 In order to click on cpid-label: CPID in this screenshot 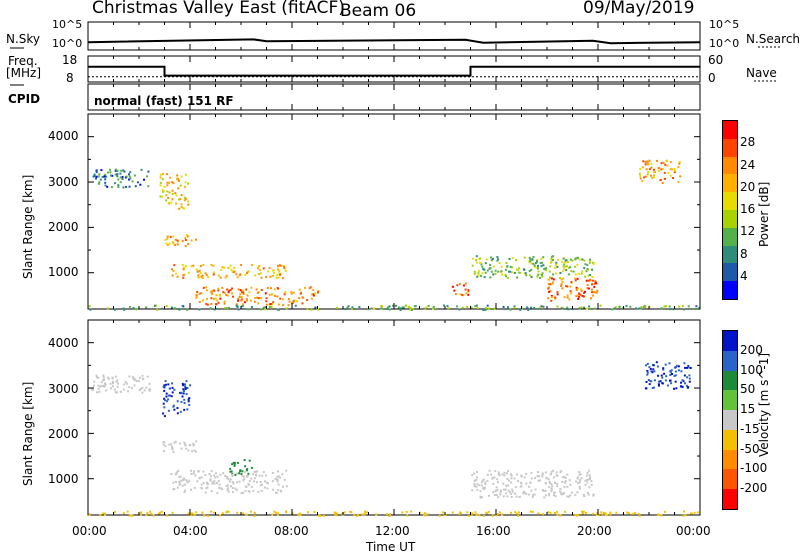, I will do `click(24, 99)`.